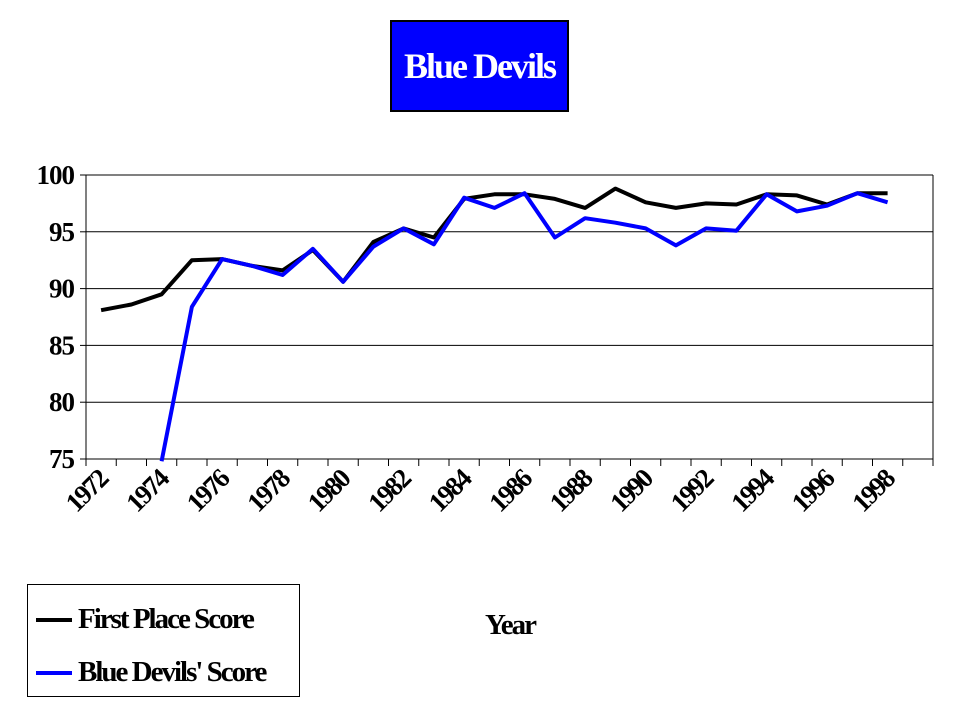 The height and width of the screenshot is (721, 961). Describe the element at coordinates (873, 490) in the screenshot. I see `x-tick-label: 1998` at that location.